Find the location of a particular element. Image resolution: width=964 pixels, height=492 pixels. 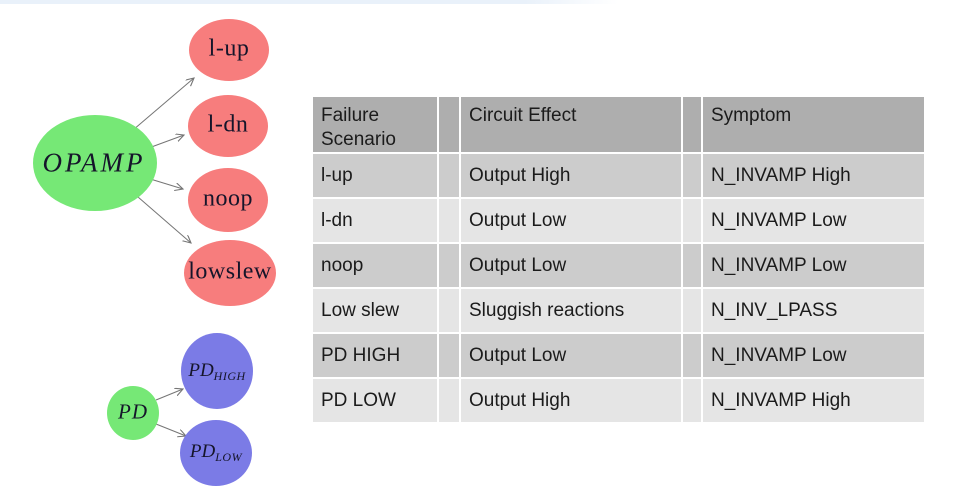

cell-scenario: PD LOW is located at coordinates (375, 400).